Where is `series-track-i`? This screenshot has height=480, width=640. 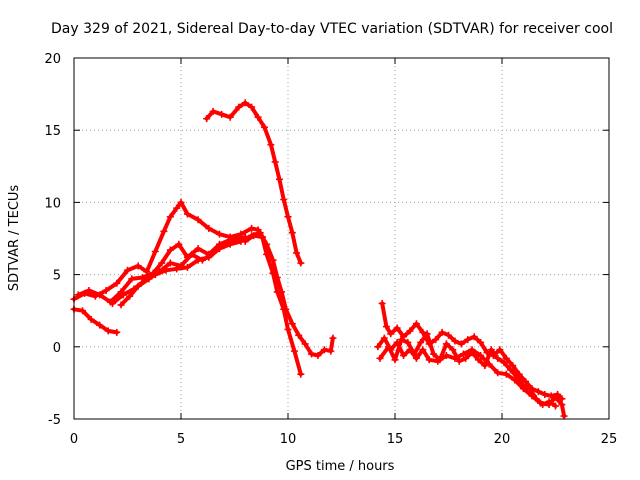 series-track-i is located at coordinates (467, 370).